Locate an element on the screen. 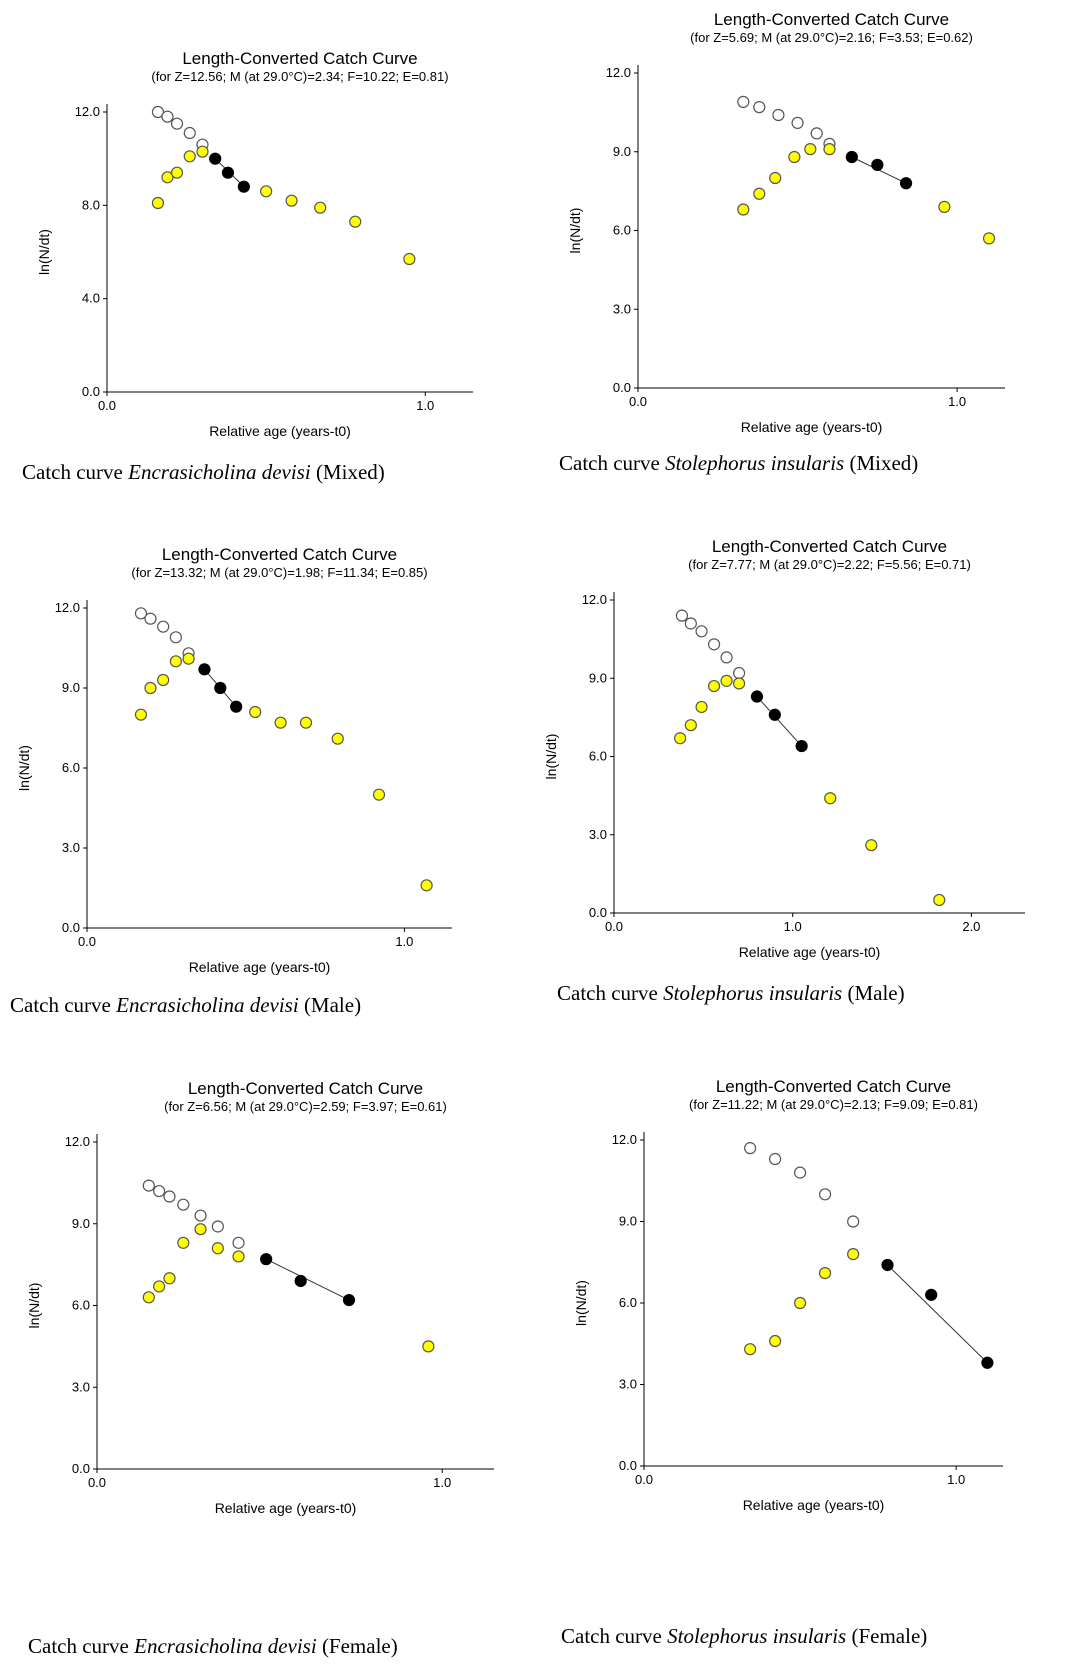  caption-species: Encrasicholina devisi is located at coordinates (219, 472).